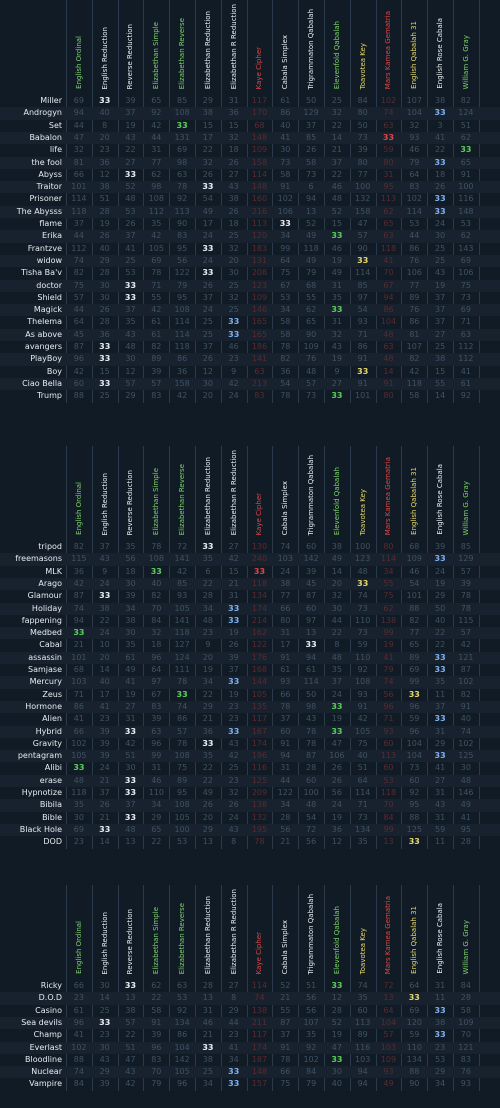 The width and height of the screenshot is (500, 1108). What do you see at coordinates (250, 695) in the screenshot?
I see `table-row: Zeus 71 17 19 67 33 22 19 105 66 50 24 93 56 33 11 82` at bounding box center [250, 695].